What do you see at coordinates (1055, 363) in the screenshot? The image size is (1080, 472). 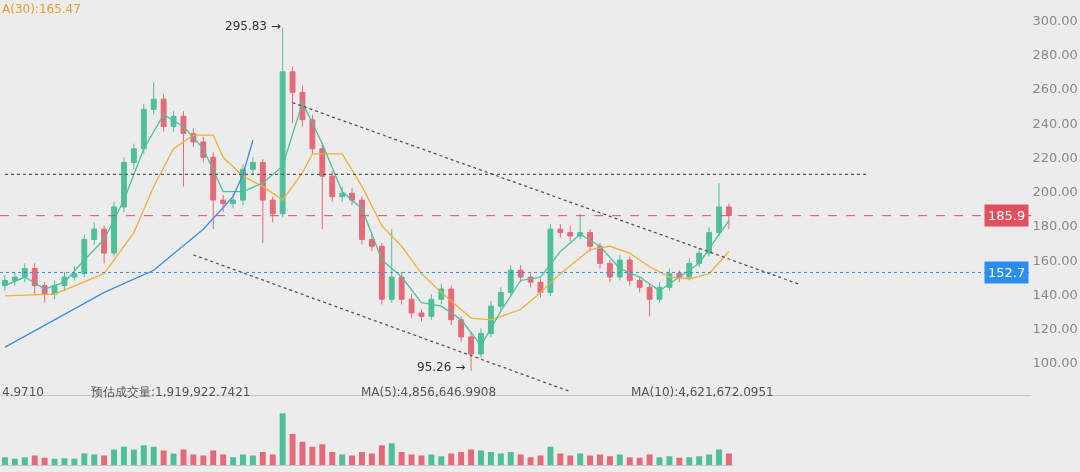 I see `y-tick-label: 100.00` at bounding box center [1055, 363].